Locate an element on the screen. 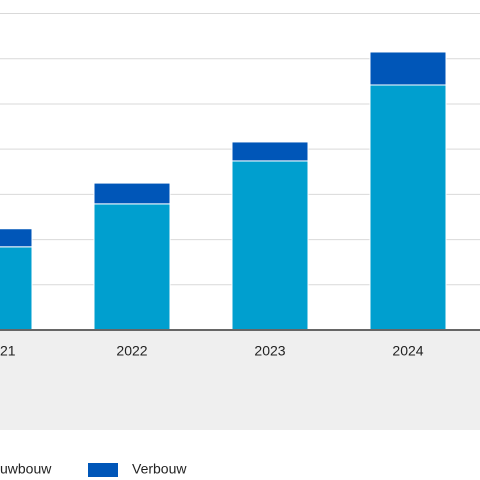 The width and height of the screenshot is (480, 480). legend-swatch is located at coordinates (103, 470).